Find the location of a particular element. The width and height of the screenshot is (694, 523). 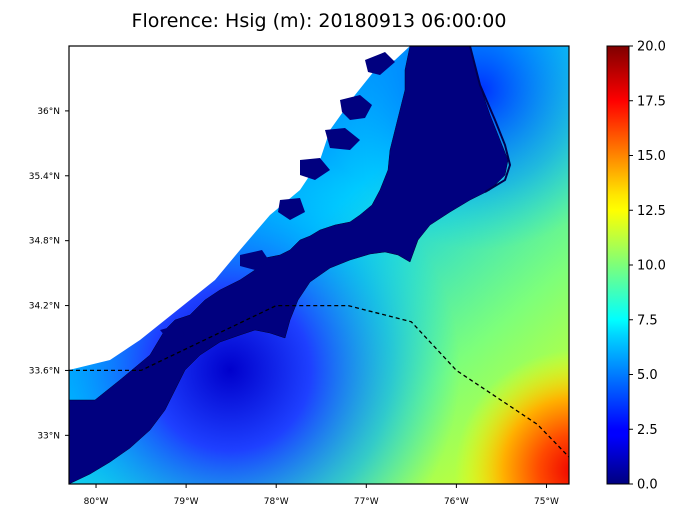

lat-tick-label: 33°N is located at coordinates (48, 436).